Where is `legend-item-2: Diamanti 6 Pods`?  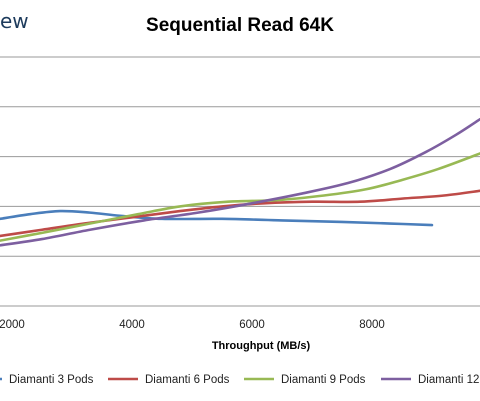 legend-item-2: Diamanti 6 Pods is located at coordinates (169, 380).